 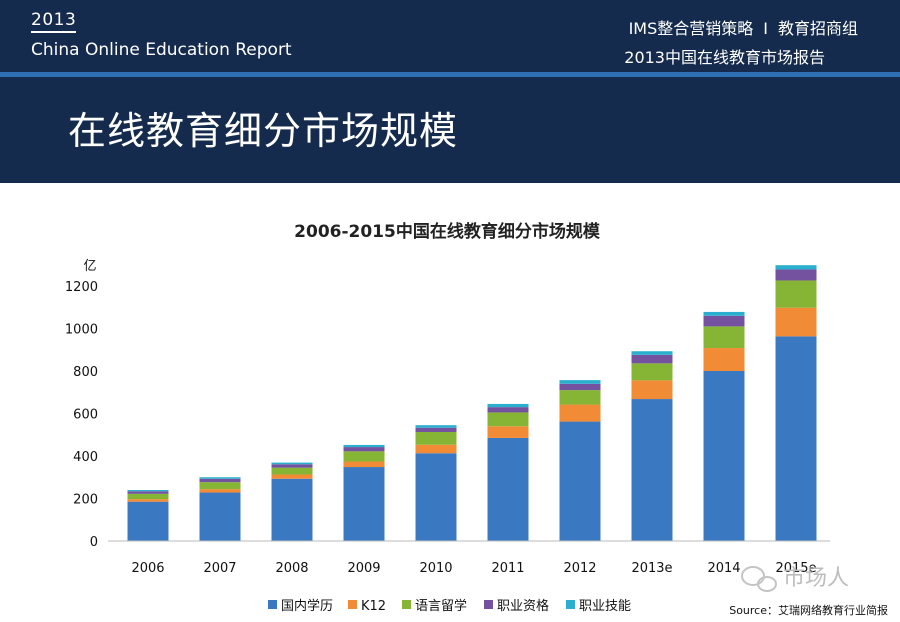 I want to click on chat-bubble-icon, so click(x=759, y=579).